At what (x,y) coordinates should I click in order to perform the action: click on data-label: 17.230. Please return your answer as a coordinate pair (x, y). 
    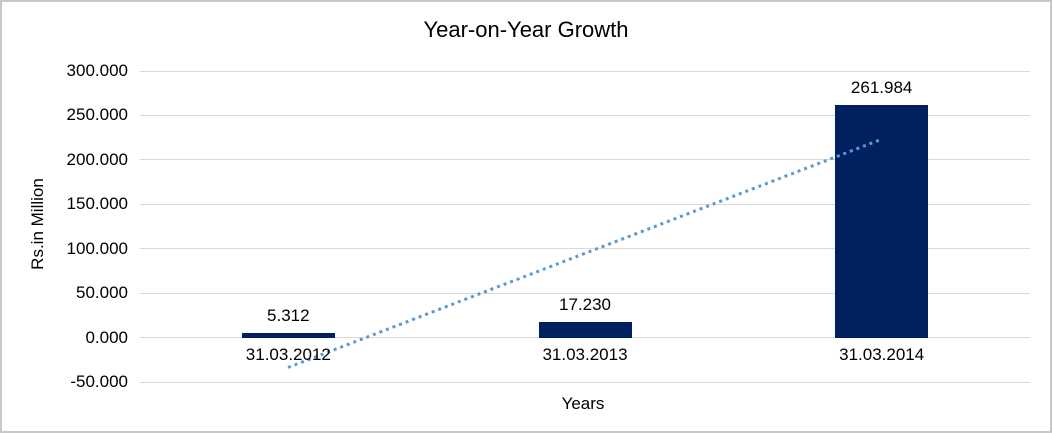
    Looking at the image, I should click on (585, 305).